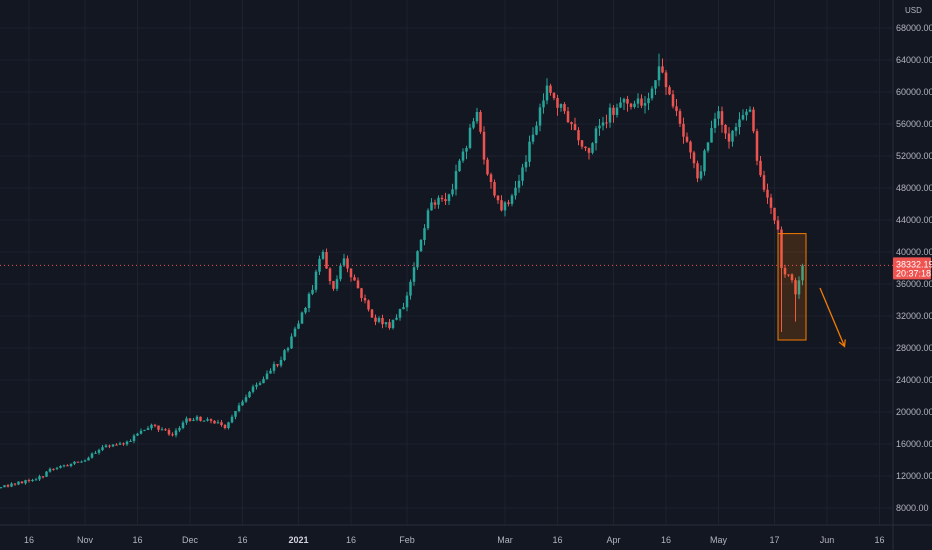 The width and height of the screenshot is (932, 550). What do you see at coordinates (914, 380) in the screenshot?
I see `price-tick-label: 24000.00` at bounding box center [914, 380].